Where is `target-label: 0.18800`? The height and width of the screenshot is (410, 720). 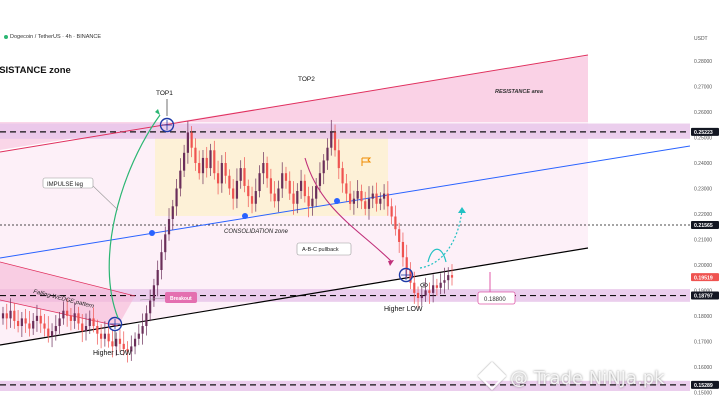
target-label: 0.18800 is located at coordinates (495, 300).